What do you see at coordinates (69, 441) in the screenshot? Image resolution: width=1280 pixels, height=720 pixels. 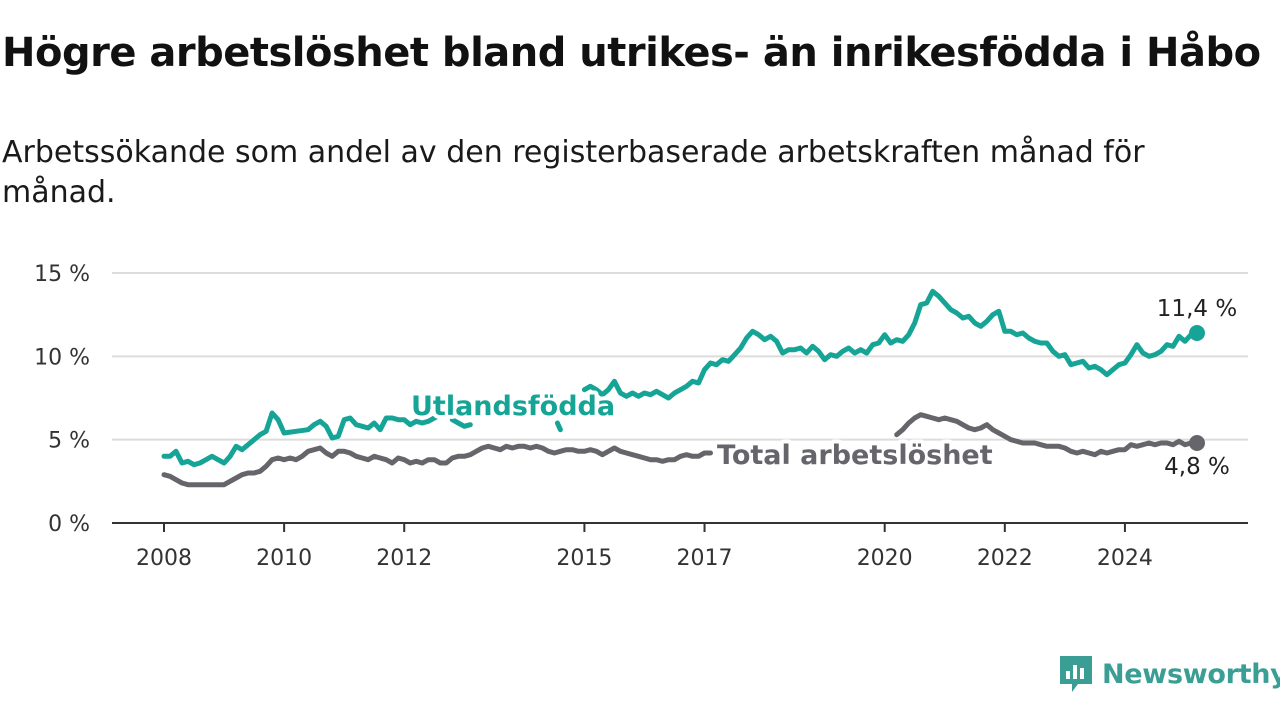 I see `y-tick-label: 5 %` at bounding box center [69, 441].